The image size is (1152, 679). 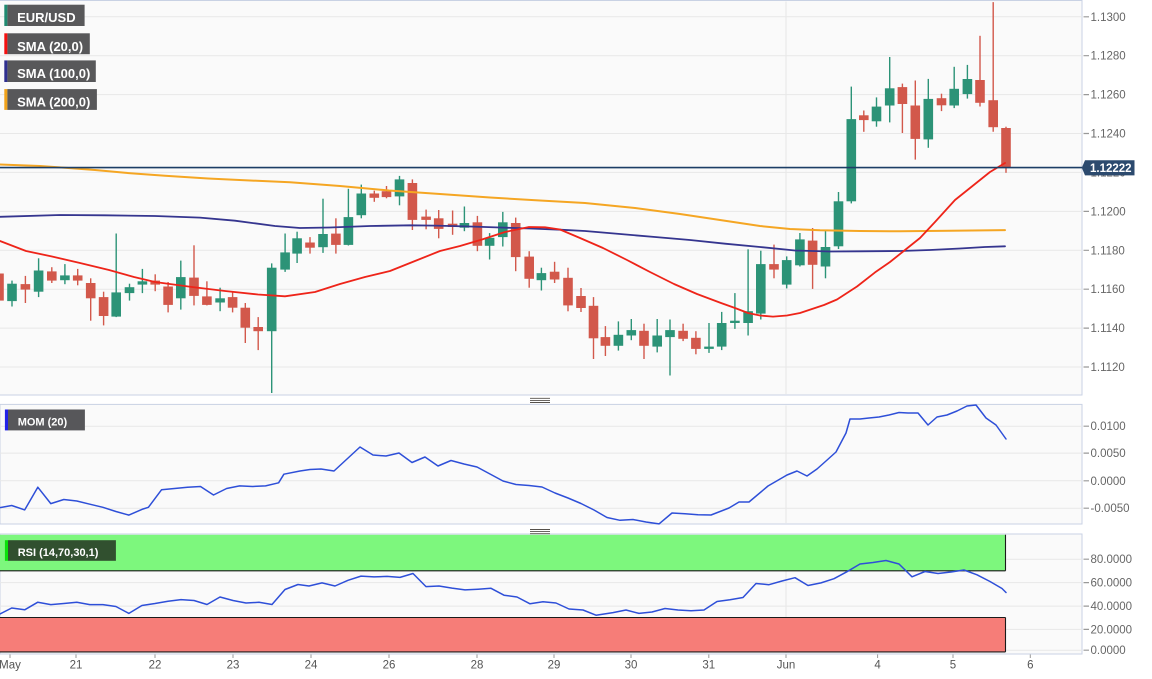 What do you see at coordinates (1108, 454) in the screenshot?
I see `svg-text: 0.0050` at bounding box center [1108, 454].